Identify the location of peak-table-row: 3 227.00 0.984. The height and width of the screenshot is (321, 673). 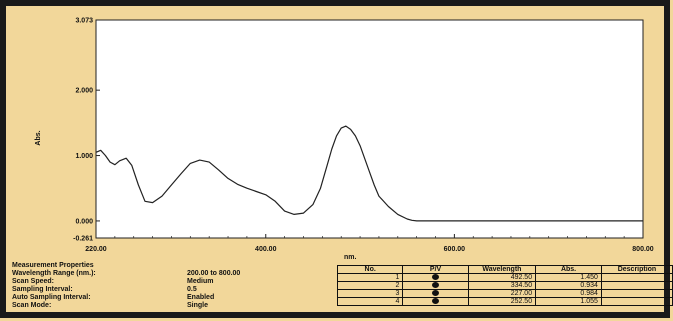
(504, 293).